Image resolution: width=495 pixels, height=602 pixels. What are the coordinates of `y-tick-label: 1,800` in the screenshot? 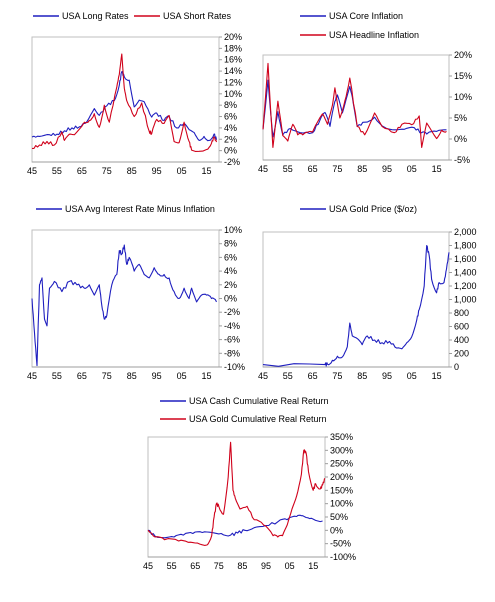 It's located at (465, 246).